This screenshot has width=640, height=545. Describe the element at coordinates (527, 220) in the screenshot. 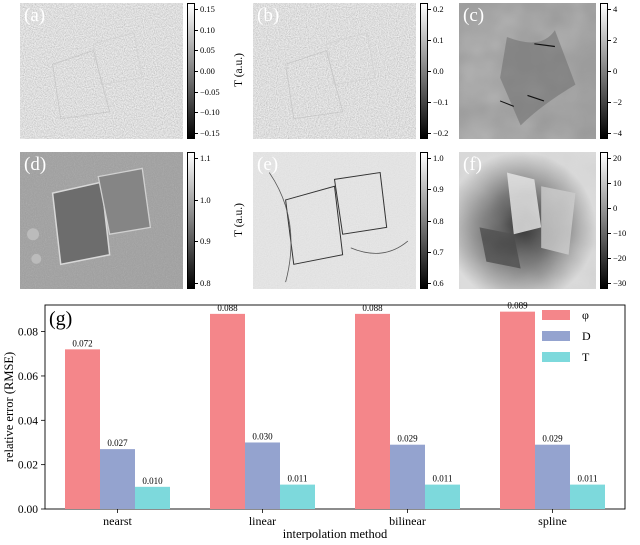

I see `image-phase-unwrapped` at that location.